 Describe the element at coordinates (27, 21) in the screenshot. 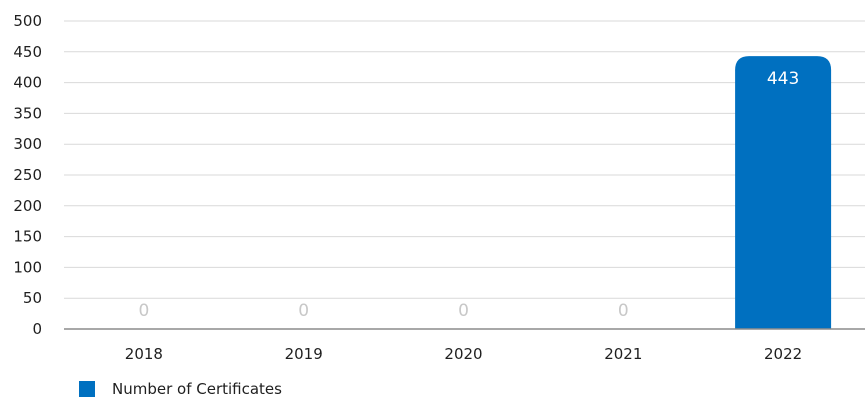

I see `y-tick-label: 500` at that location.